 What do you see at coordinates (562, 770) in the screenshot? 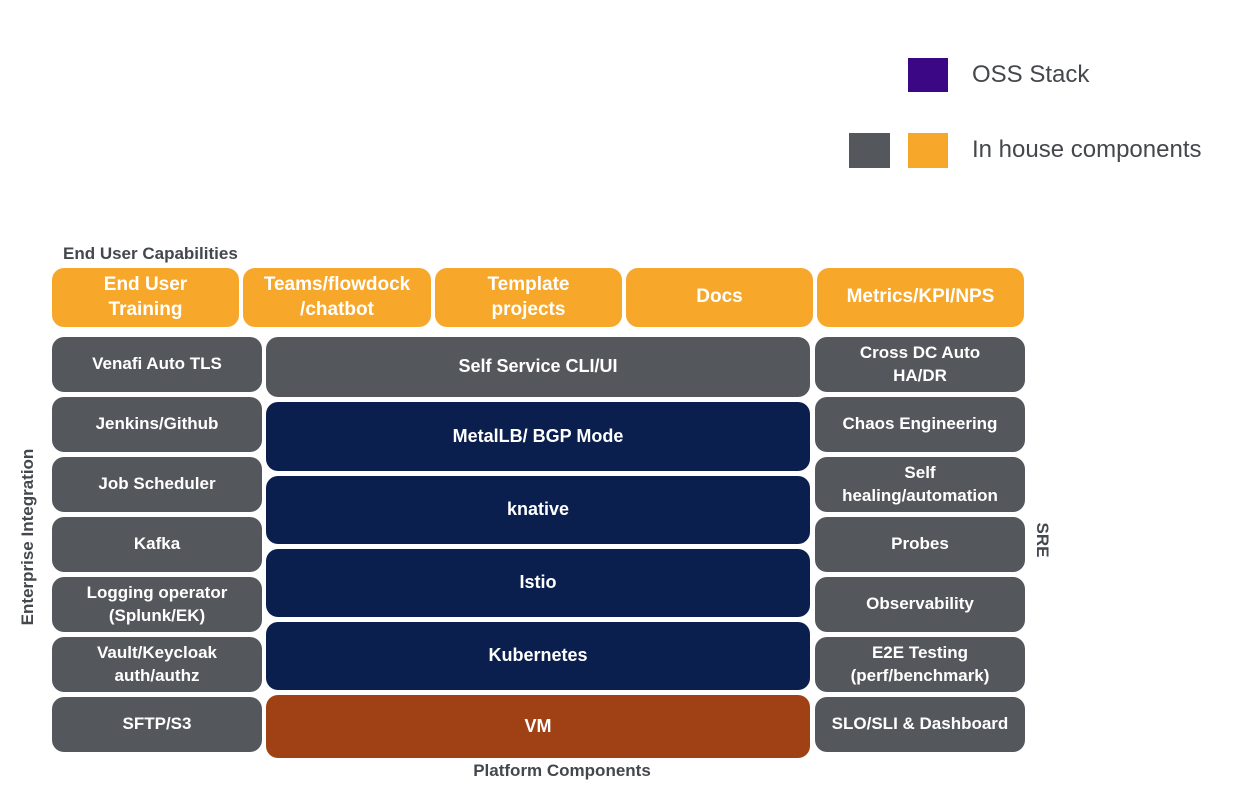
I see `heading-platform-components: Platform Components` at bounding box center [562, 770].